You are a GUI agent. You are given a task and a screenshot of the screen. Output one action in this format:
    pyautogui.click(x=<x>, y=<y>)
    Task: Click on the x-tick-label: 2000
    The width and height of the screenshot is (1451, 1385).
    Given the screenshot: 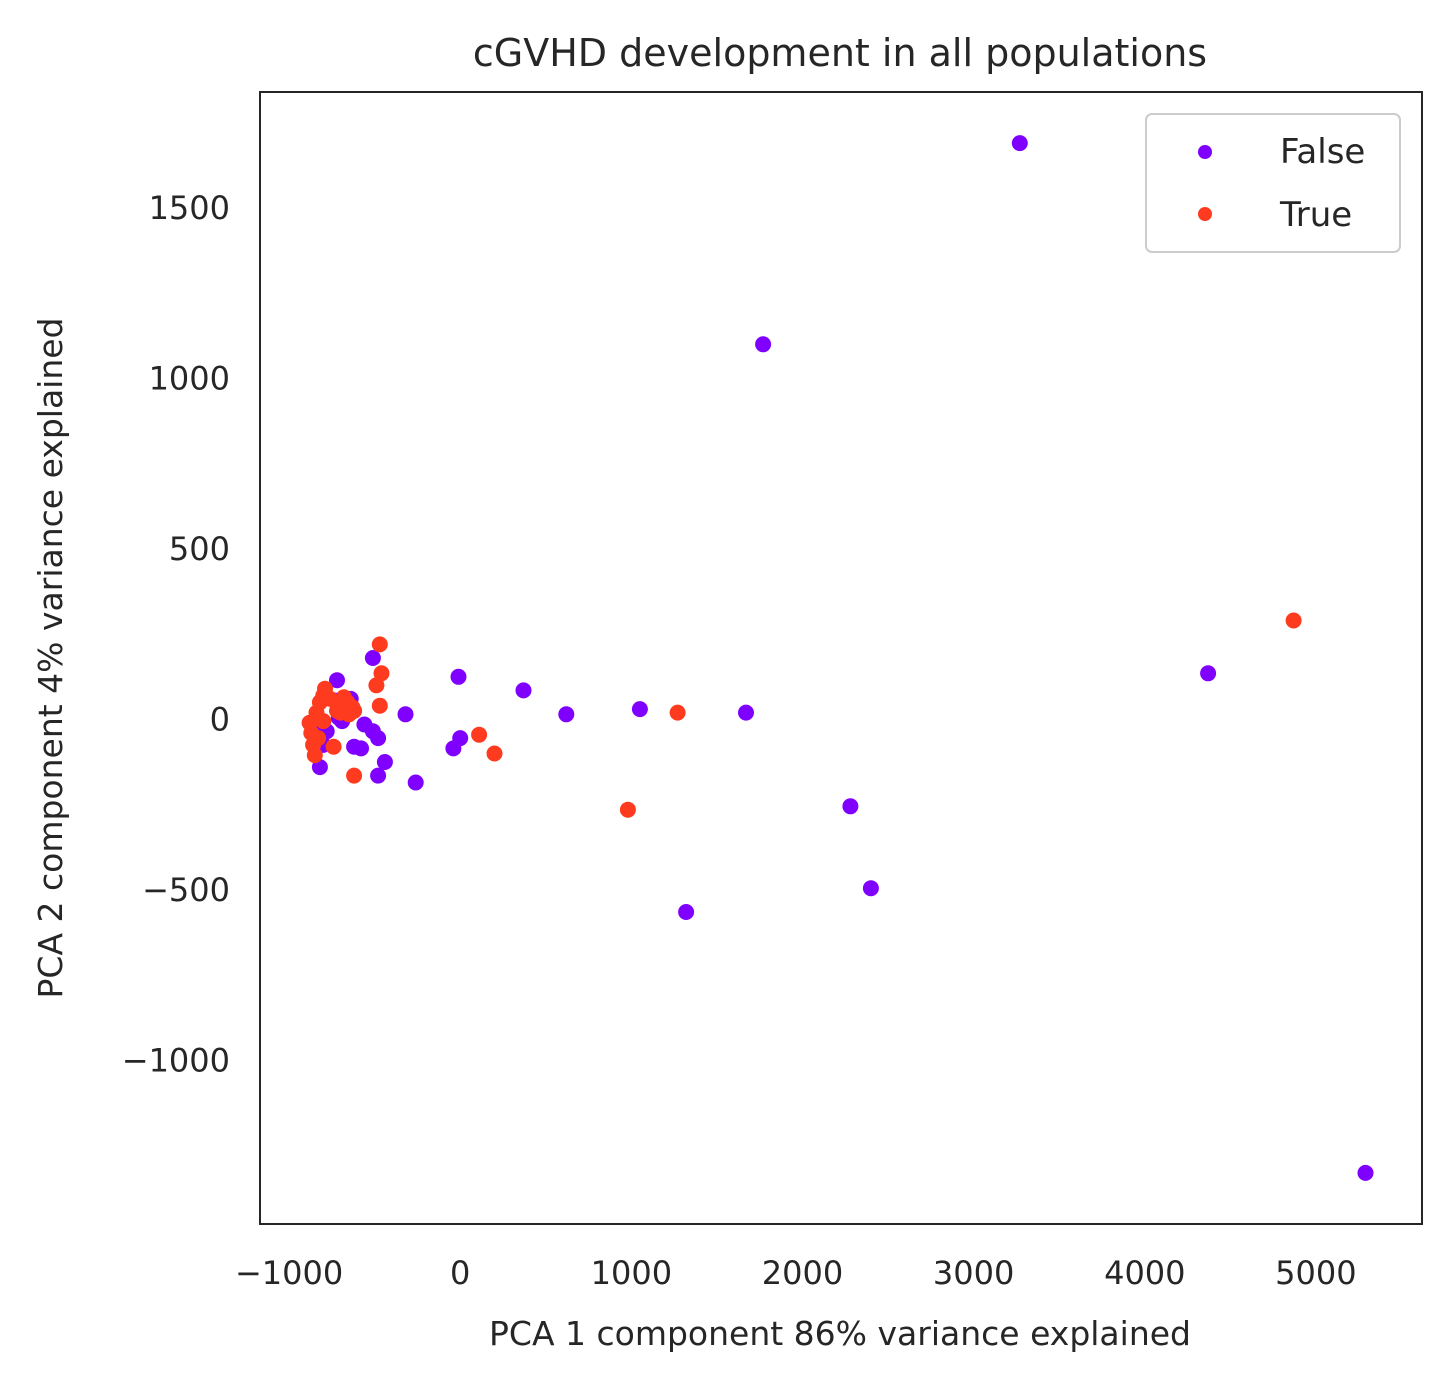 What is the action you would take?
    pyautogui.click(x=802, y=1273)
    